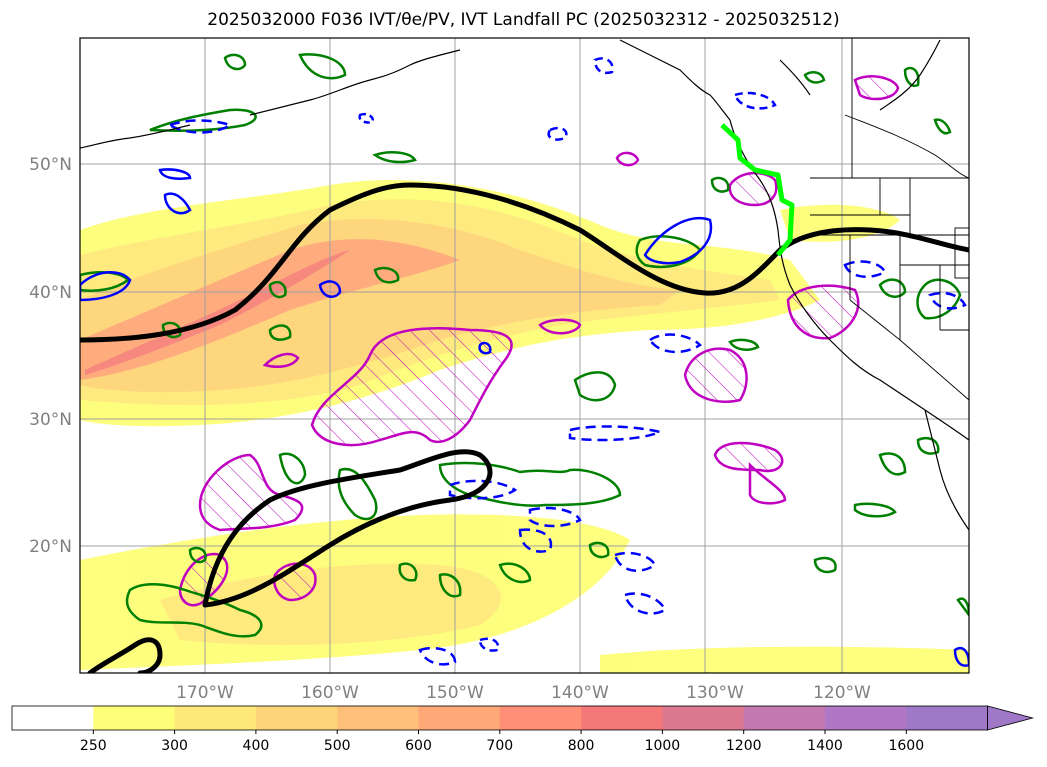 The height and width of the screenshot is (767, 1047). Describe the element at coordinates (93, 746) in the screenshot. I see `colorbar-tick-label: 250` at that location.